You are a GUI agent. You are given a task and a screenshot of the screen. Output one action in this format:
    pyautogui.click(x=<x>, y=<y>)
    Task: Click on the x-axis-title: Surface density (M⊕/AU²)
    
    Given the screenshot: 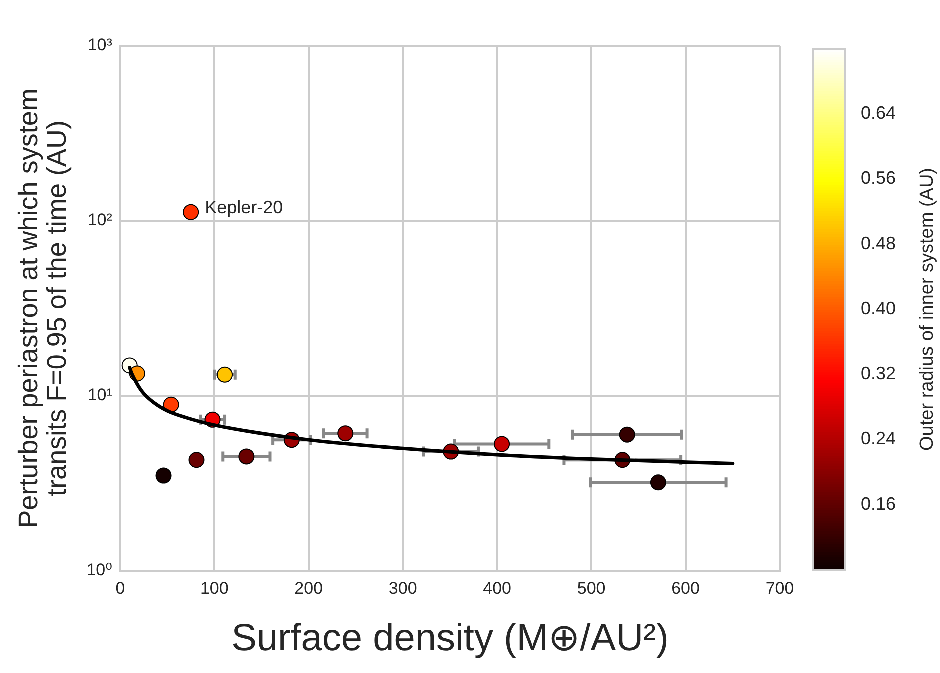 What is the action you would take?
    pyautogui.click(x=450, y=639)
    